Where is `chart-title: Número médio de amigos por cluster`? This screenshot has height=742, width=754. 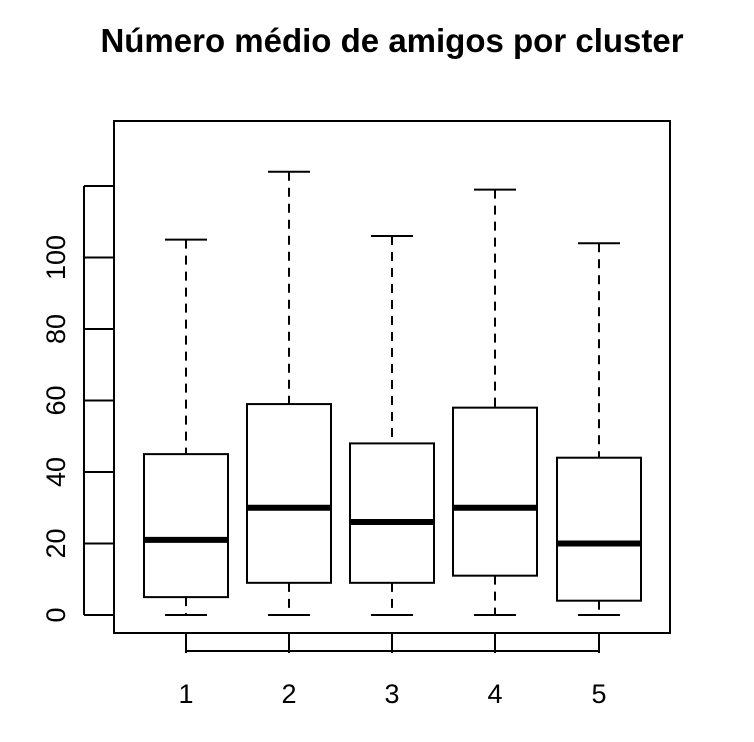
chart-title: Número médio de amigos por cluster is located at coordinates (392, 40).